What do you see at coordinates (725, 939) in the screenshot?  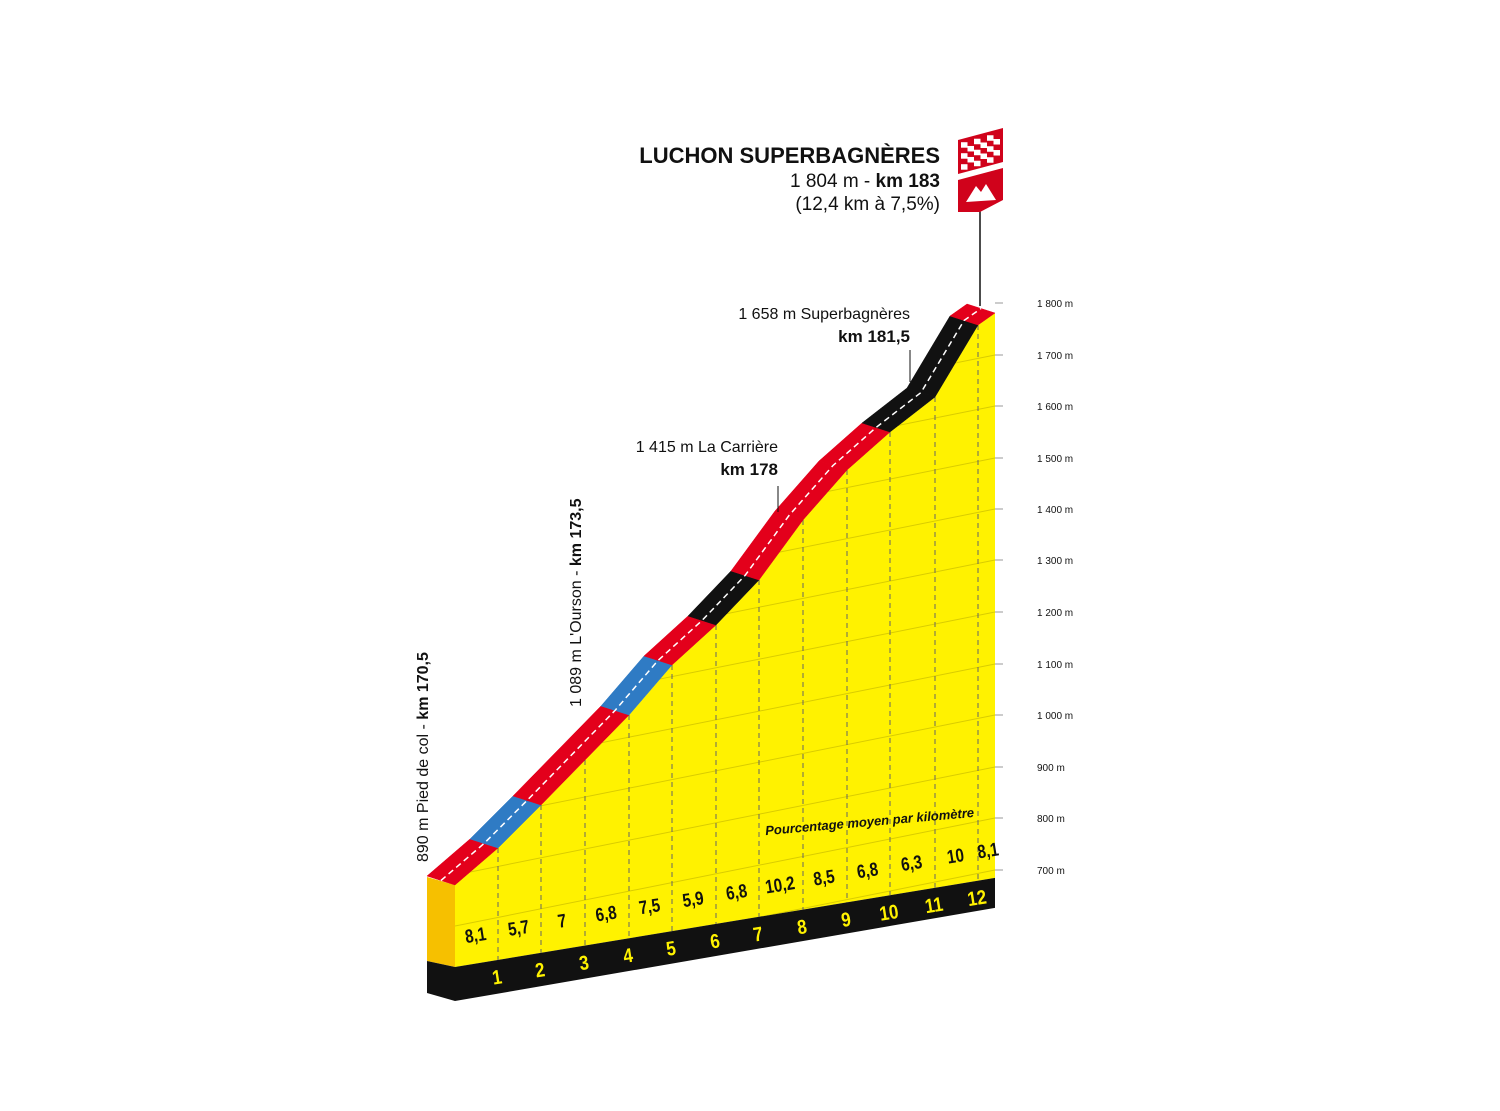 I see `base-band` at bounding box center [725, 939].